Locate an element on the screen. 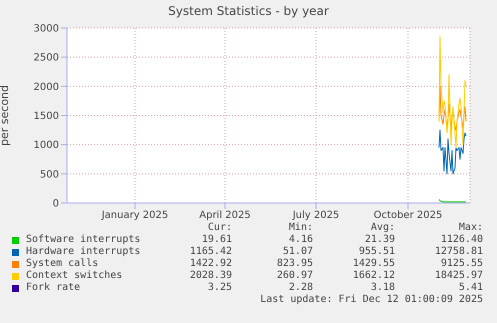 This screenshot has width=497, height=323. text: 1662.12 is located at coordinates (373, 275).